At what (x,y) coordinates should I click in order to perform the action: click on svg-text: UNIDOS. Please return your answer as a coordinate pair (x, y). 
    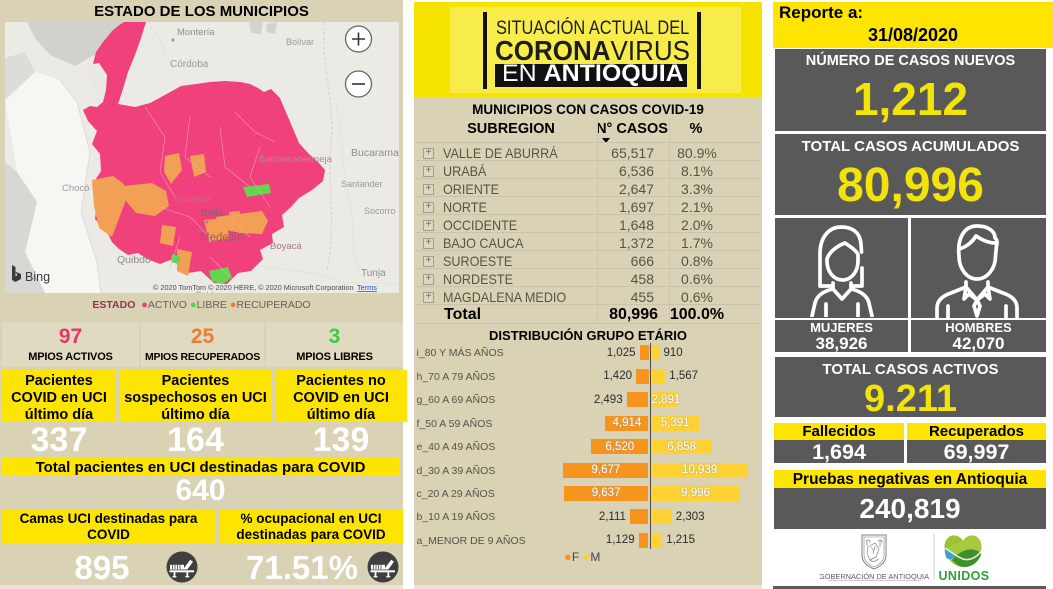
    Looking at the image, I should click on (963, 576).